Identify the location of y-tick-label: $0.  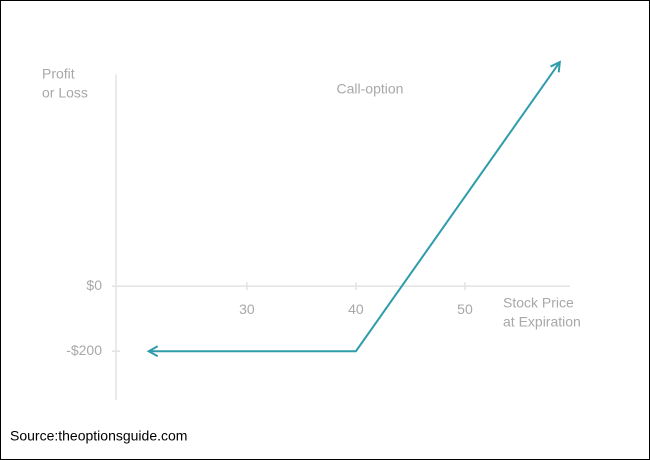
(94, 285).